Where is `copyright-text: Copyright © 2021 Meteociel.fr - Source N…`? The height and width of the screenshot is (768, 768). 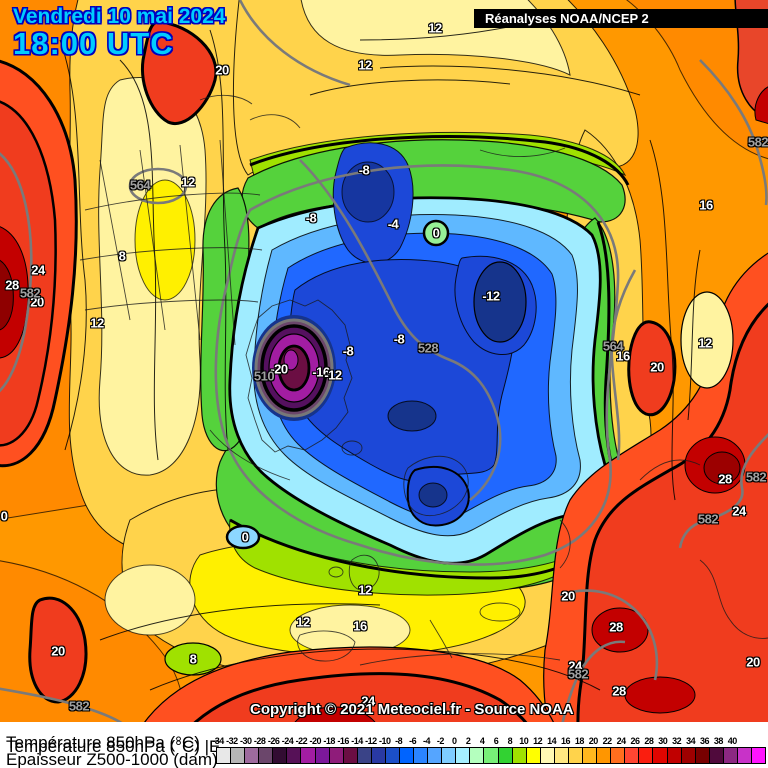
copyright-text: Copyright © 2021 Meteociel.fr - Source N… is located at coordinates (412, 709).